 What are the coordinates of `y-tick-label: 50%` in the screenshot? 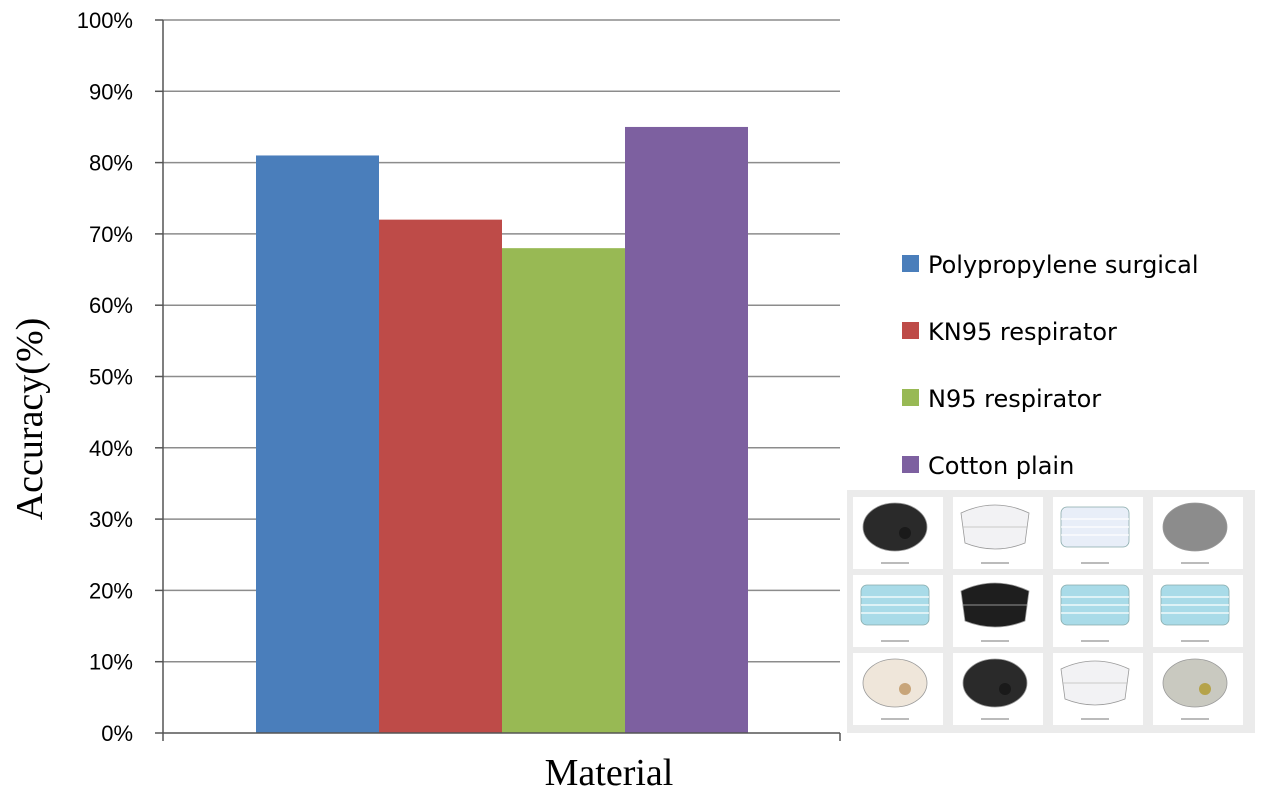 It's located at (111, 377).